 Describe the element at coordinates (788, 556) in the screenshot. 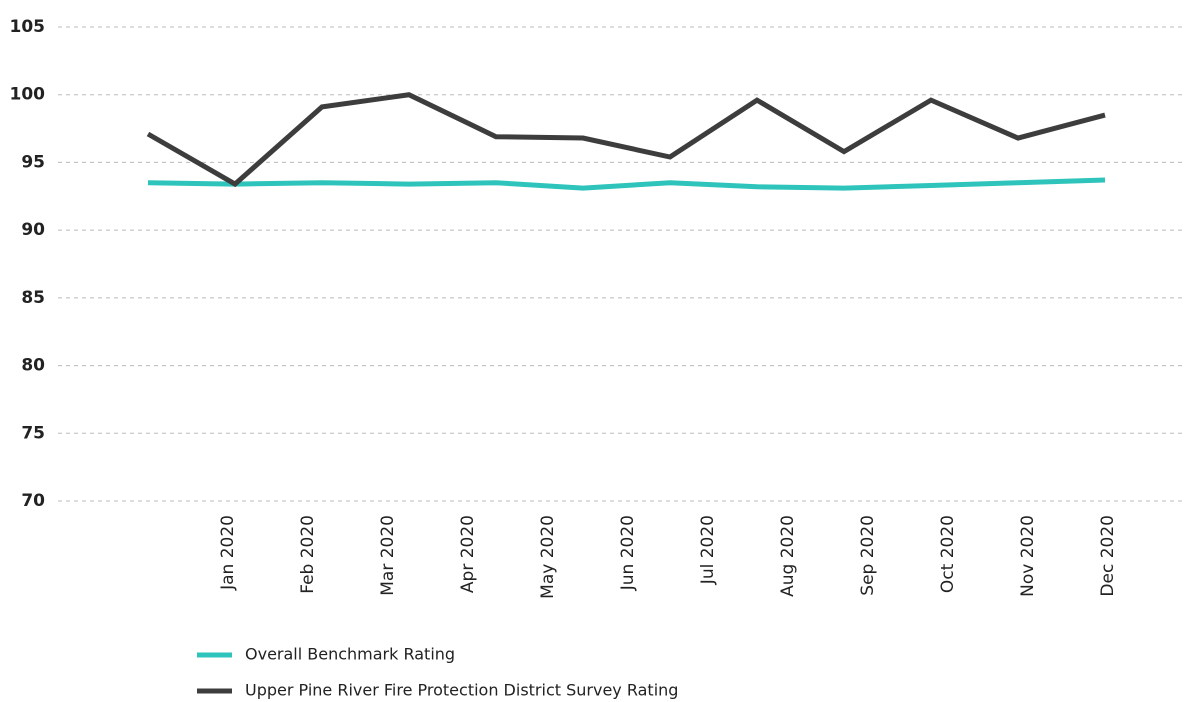

I see `x-tick-label: Aug 2020` at that location.